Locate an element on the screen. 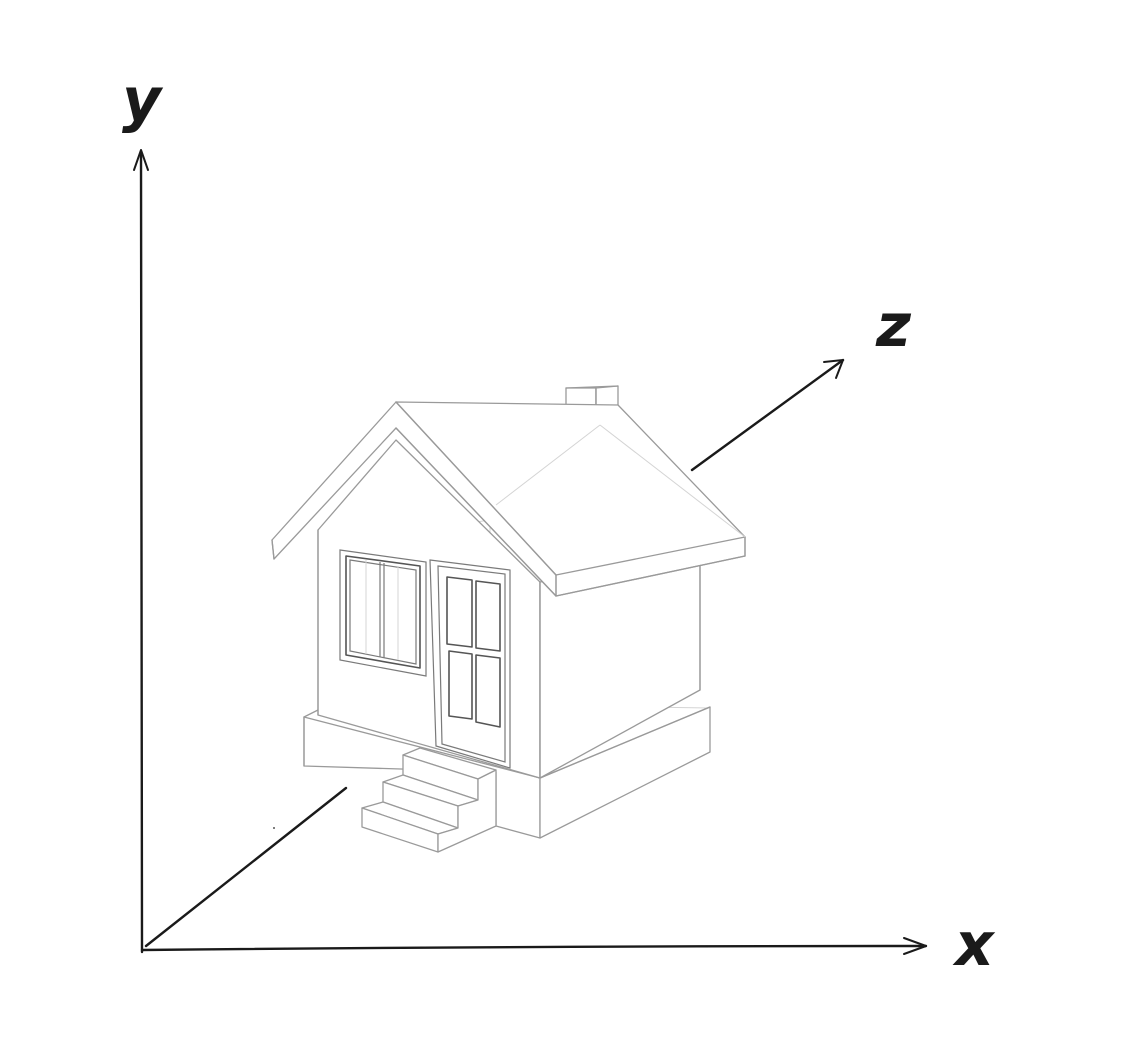 The image size is (1130, 1052). z-axis-label: z is located at coordinates (893, 326).